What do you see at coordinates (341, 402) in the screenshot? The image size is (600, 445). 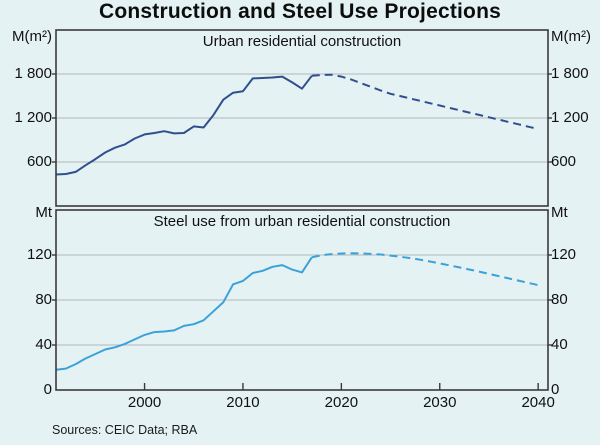 I see `x-tick-label: 2020` at bounding box center [341, 402].